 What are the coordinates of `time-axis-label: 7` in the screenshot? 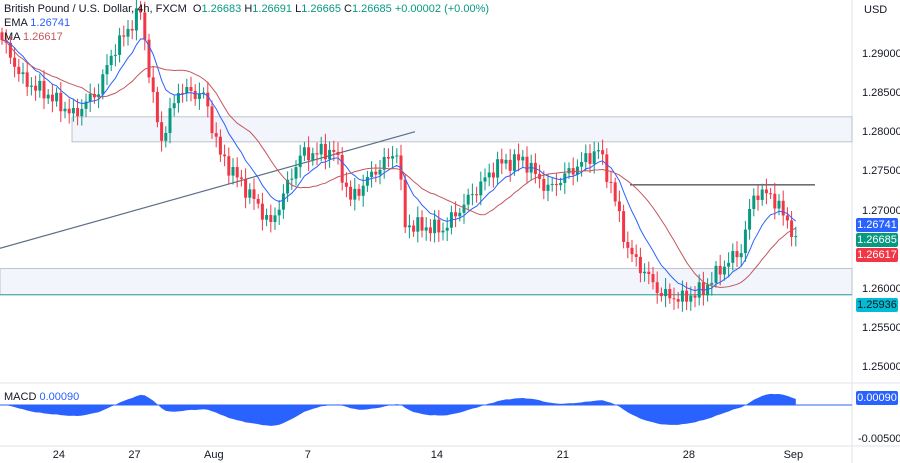 It's located at (307, 455).